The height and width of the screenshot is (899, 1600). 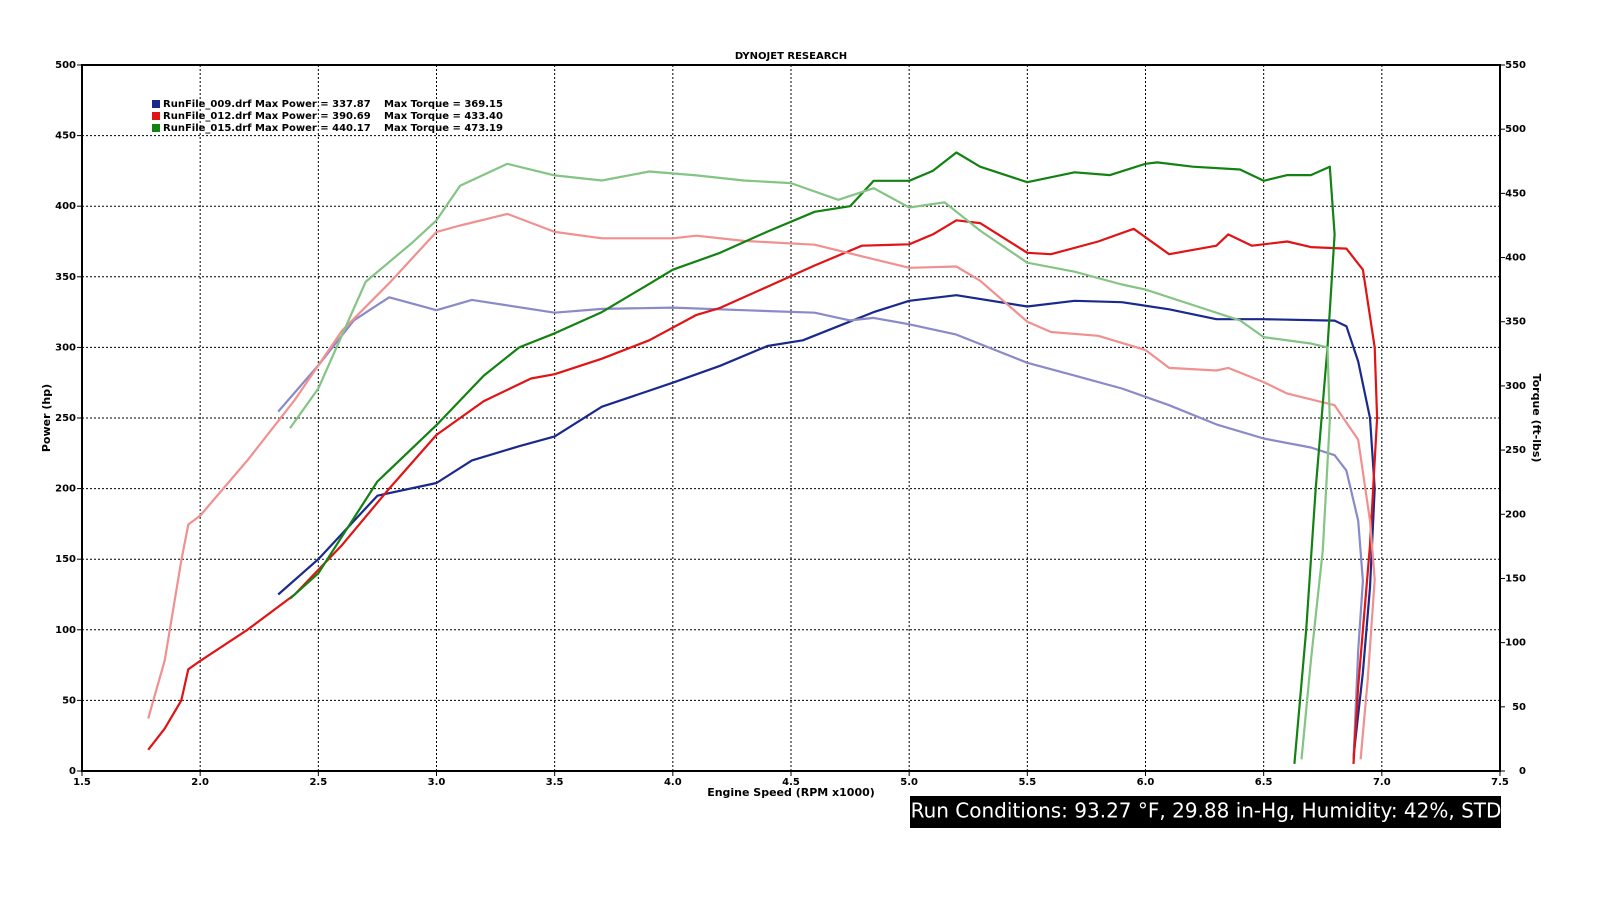 I want to click on x-tick-label: 7.5, so click(x=1500, y=782).